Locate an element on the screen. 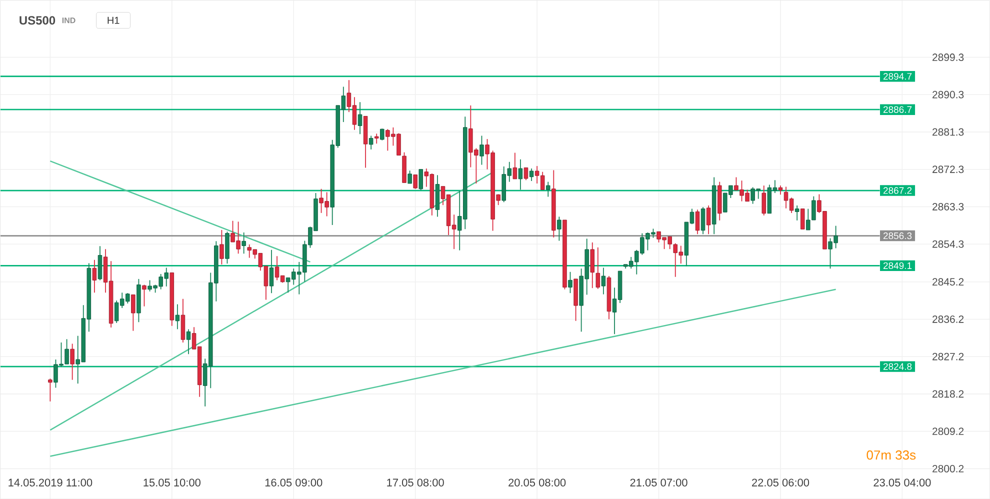 This screenshot has width=990, height=499. x-tick-label: 14.05.2019 11:00 is located at coordinates (50, 482).